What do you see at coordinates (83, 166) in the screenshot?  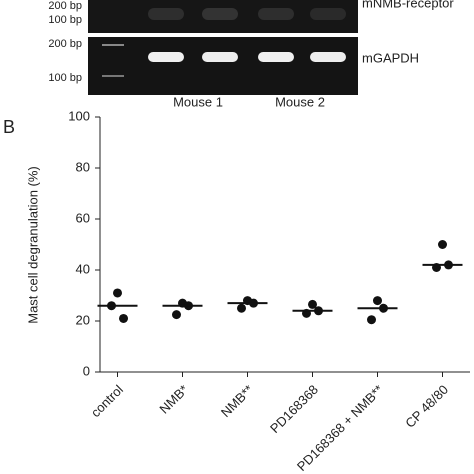 I see `y-tick-label: 80` at bounding box center [83, 166].